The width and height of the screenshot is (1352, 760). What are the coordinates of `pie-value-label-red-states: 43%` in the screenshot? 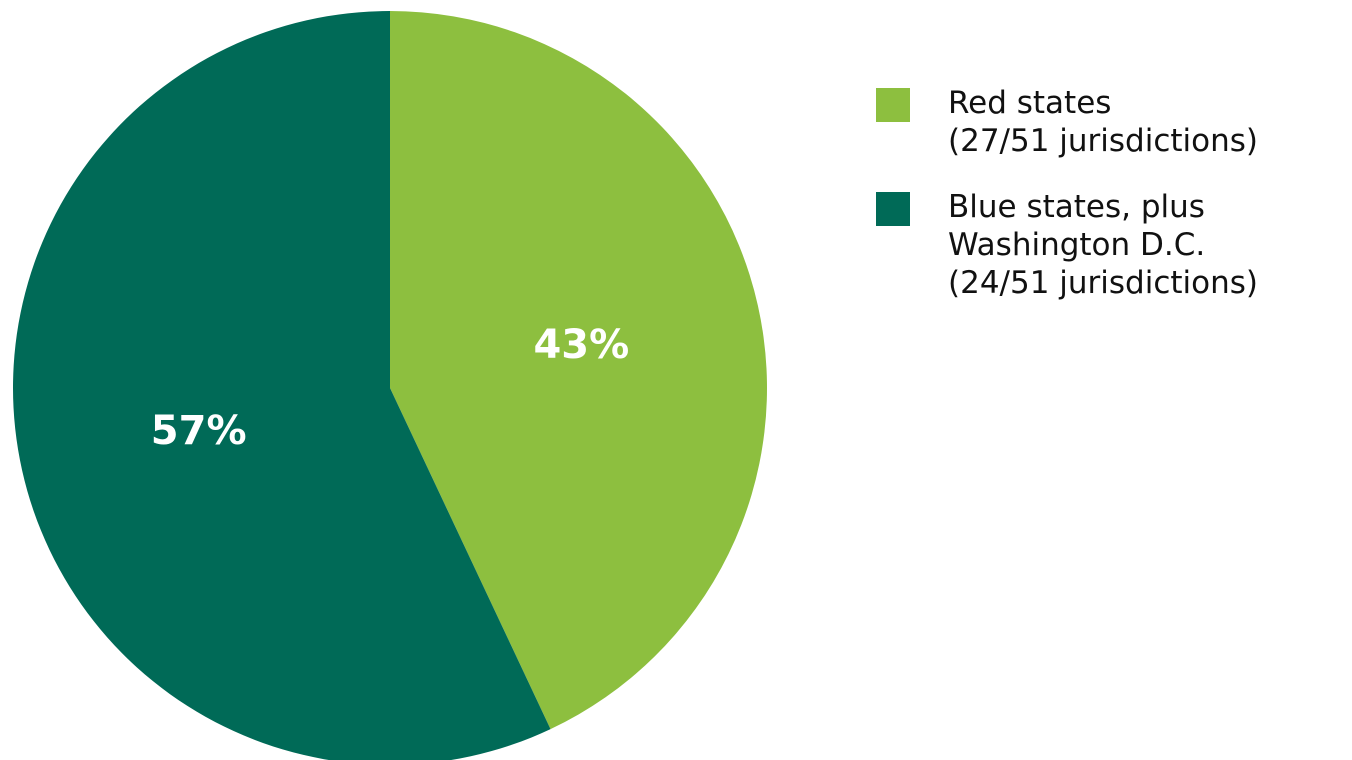 It's located at (581, 345).